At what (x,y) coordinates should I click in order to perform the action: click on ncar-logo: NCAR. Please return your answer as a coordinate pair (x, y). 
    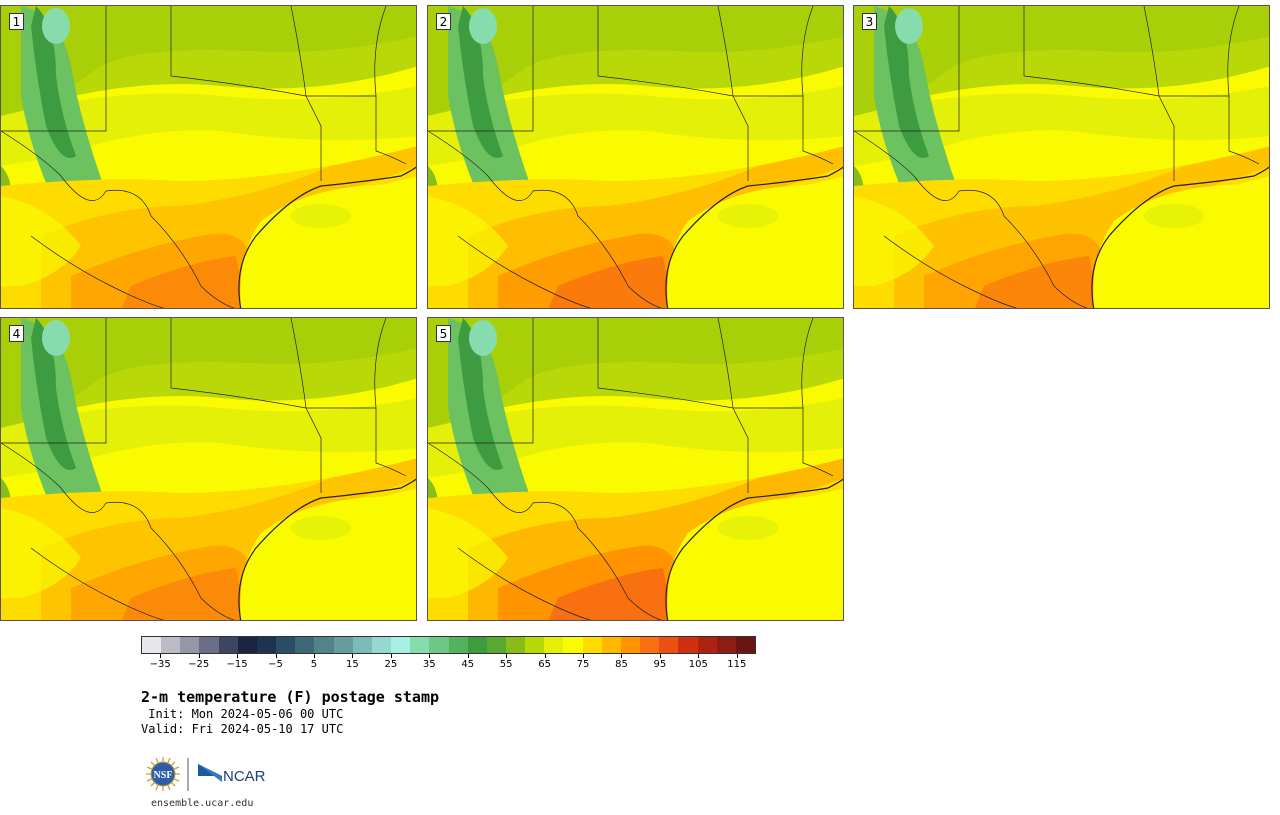
    Looking at the image, I should click on (232, 774).